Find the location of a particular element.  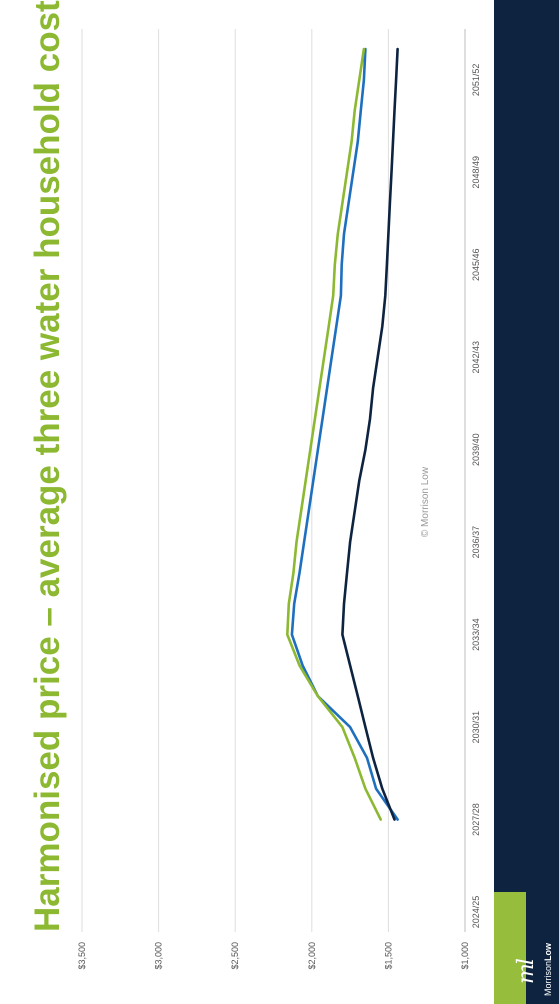

copyright-text: © Morrison Low is located at coordinates (425, 502).